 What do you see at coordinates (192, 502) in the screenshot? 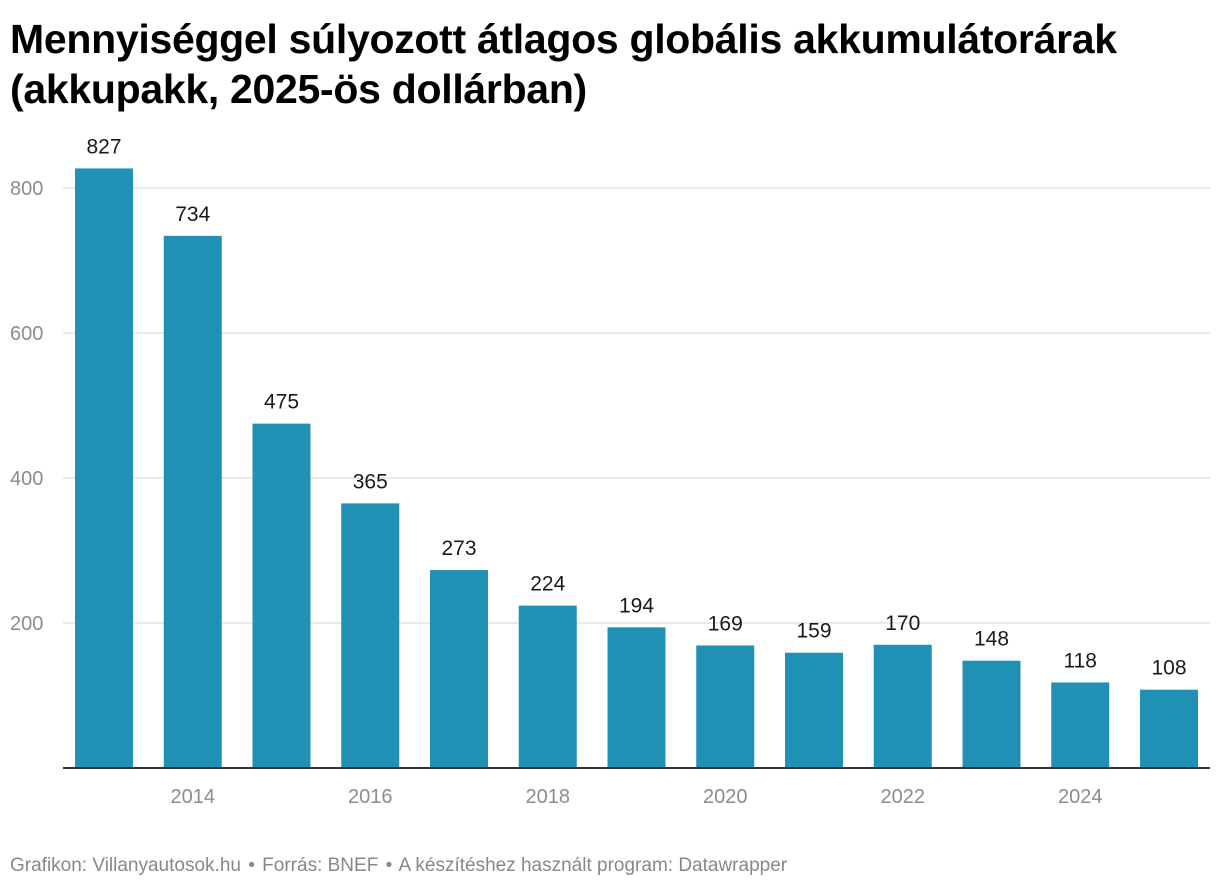
I see `bar-2014` at bounding box center [192, 502].